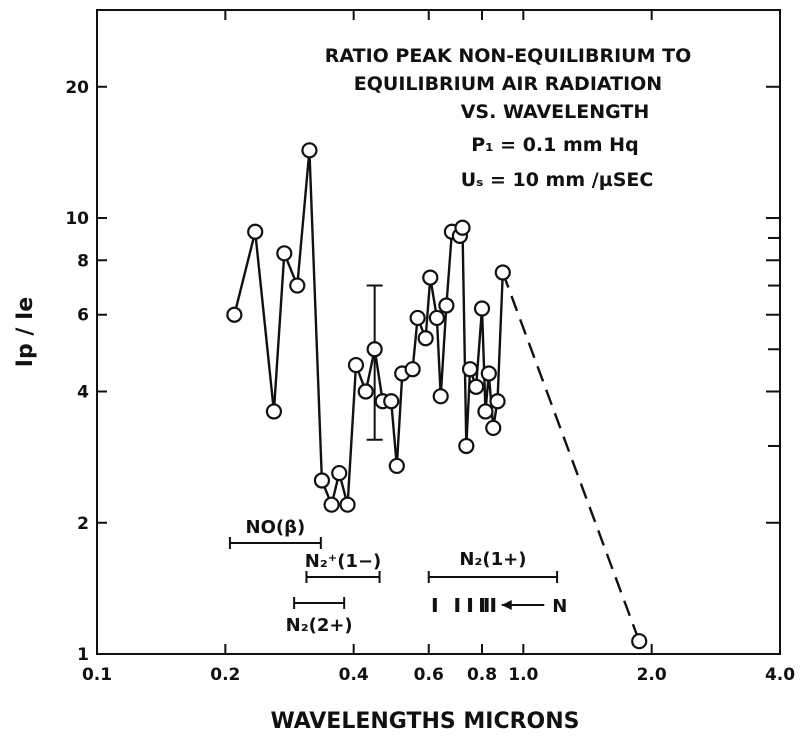  I want to click on x-axis-label: WAVELENGTHS MICRONS, so click(424, 721).